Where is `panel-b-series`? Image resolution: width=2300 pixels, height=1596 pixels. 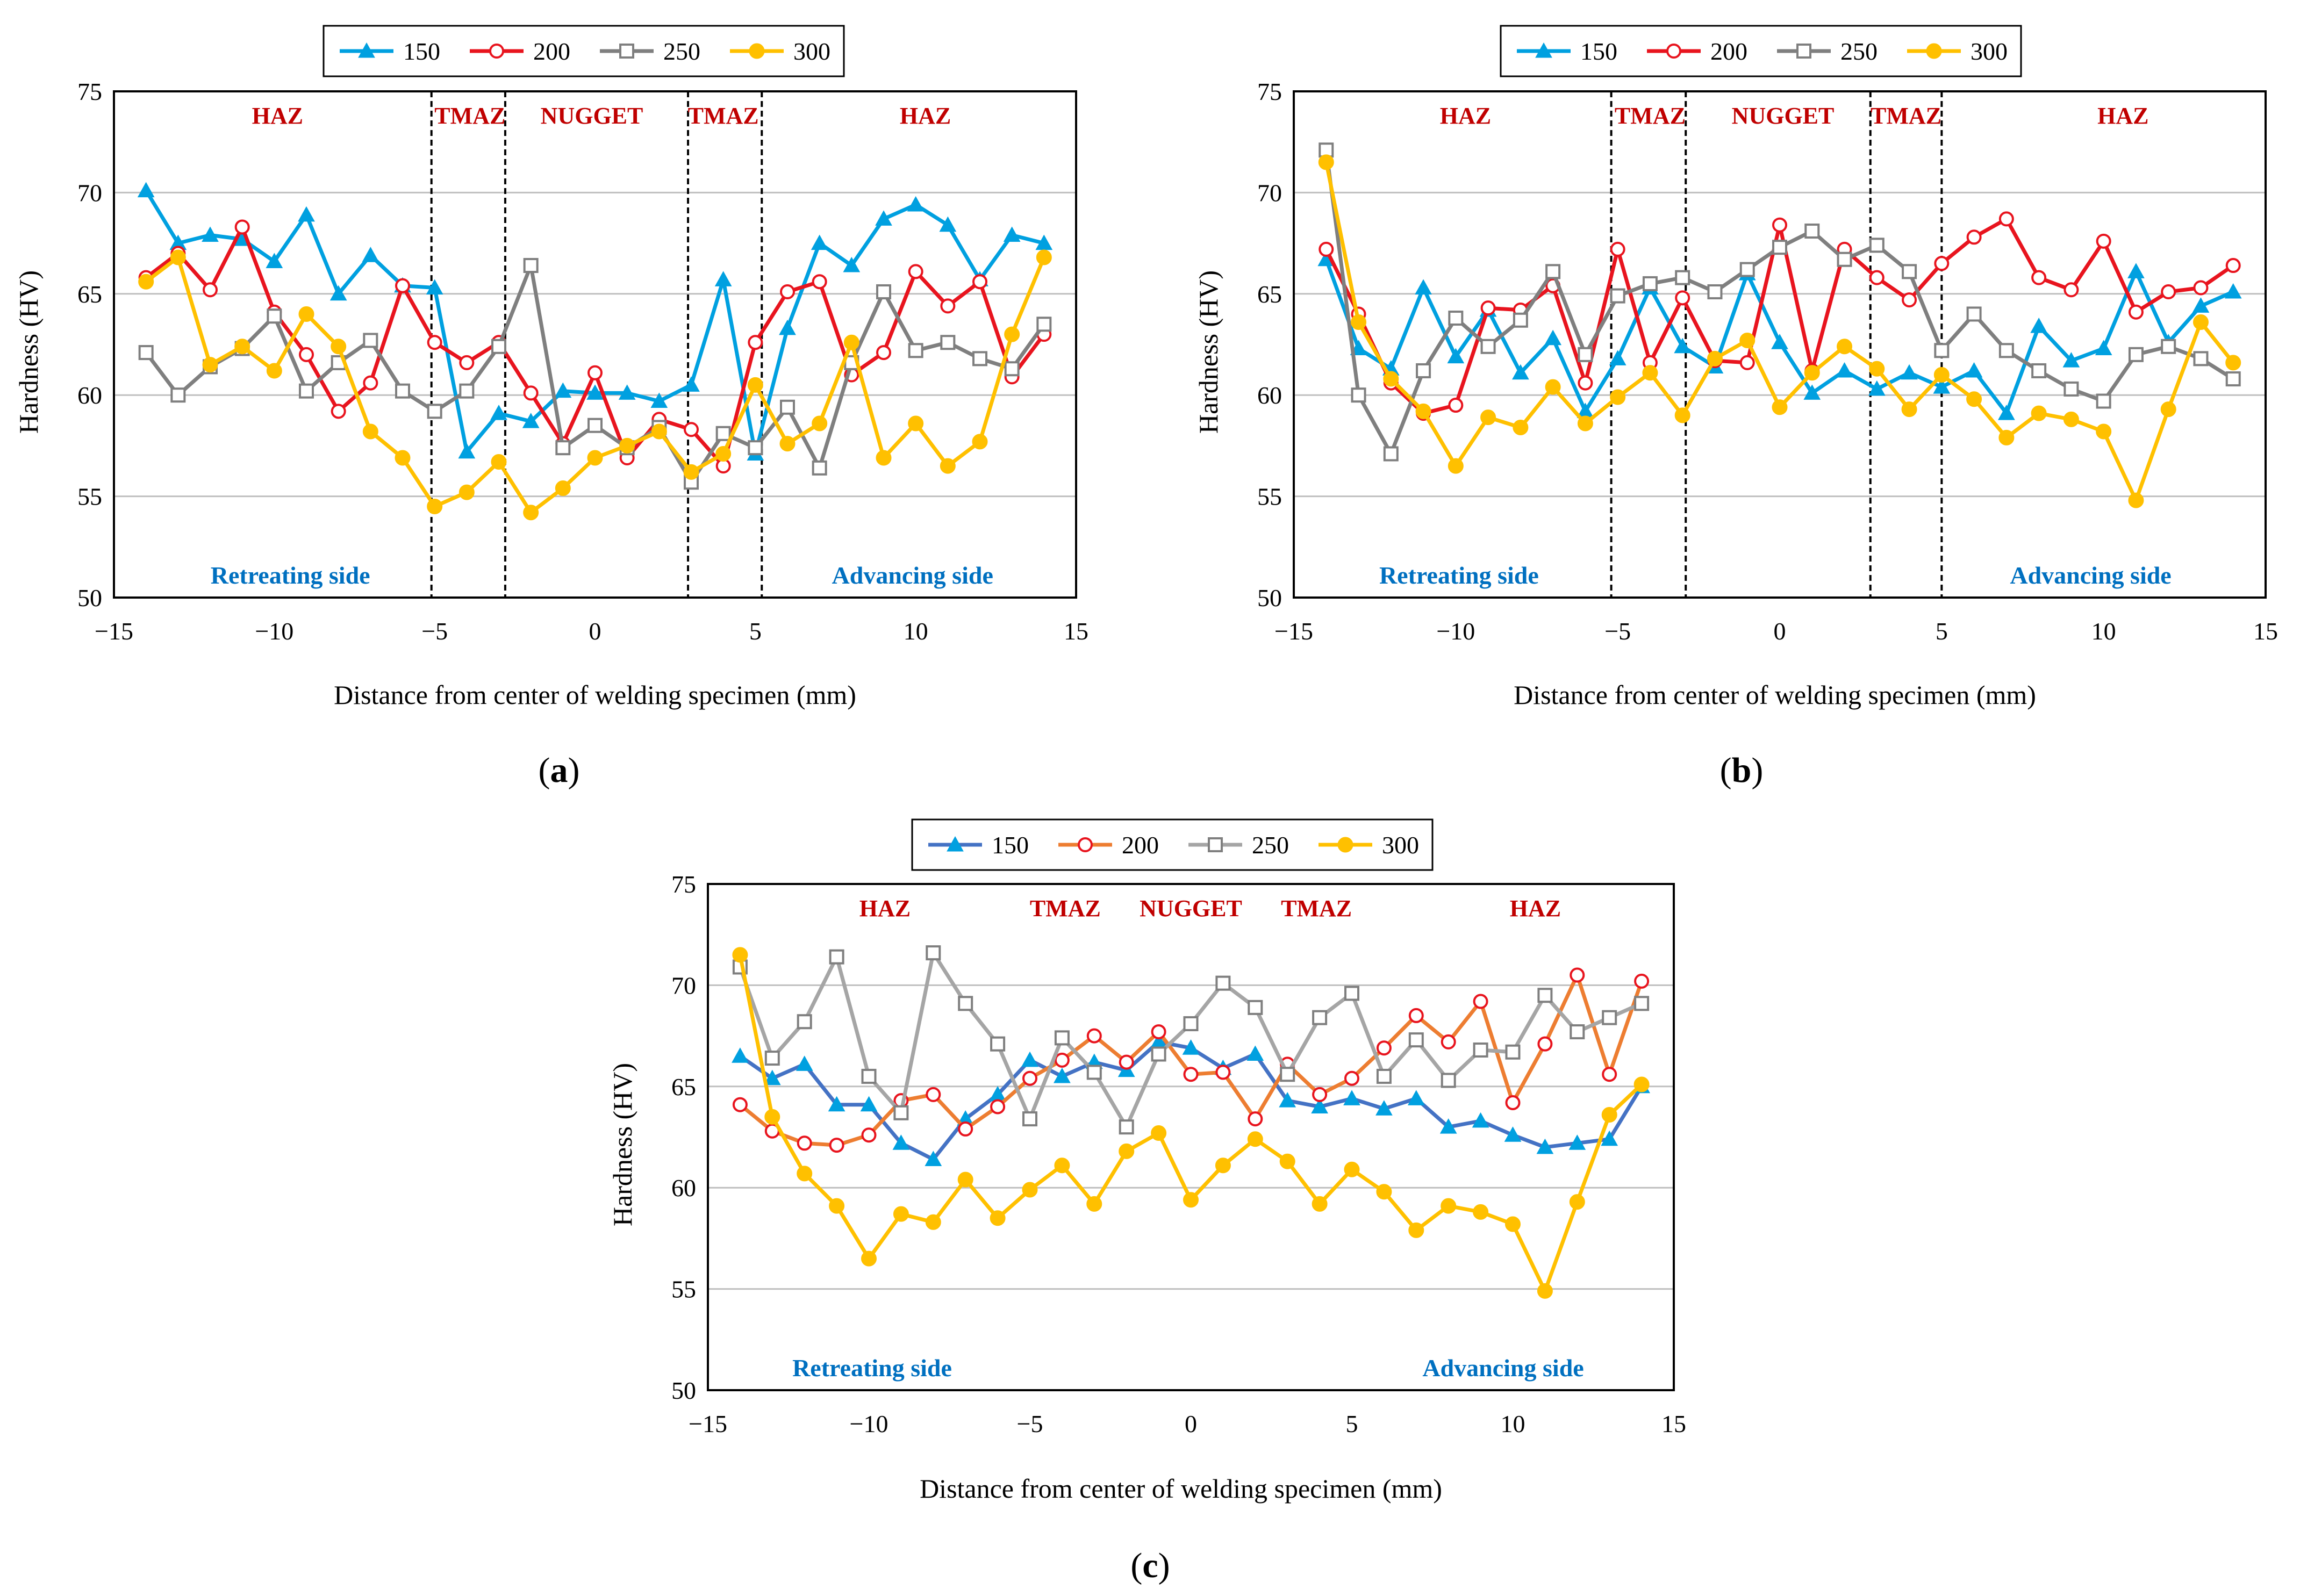 panel-b-series is located at coordinates (1779, 325).